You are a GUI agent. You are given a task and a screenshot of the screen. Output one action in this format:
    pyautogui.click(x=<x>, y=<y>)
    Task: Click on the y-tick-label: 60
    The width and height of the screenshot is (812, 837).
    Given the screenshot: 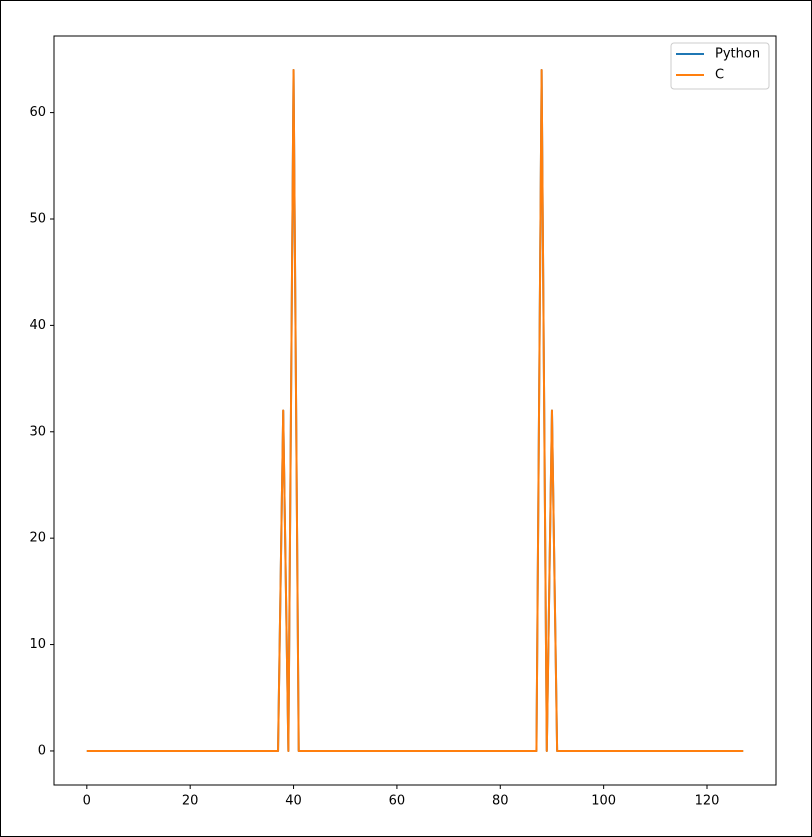 What is the action you would take?
    pyautogui.click(x=37, y=112)
    